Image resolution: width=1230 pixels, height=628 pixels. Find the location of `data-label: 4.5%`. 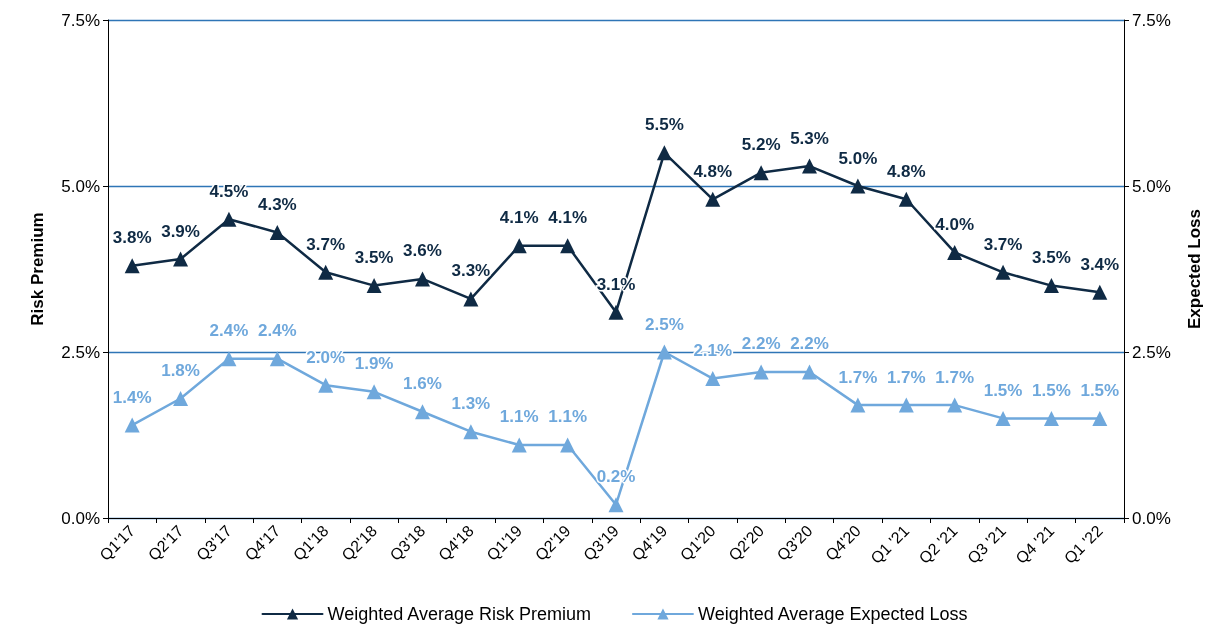

data-label: 4.5% is located at coordinates (229, 191).